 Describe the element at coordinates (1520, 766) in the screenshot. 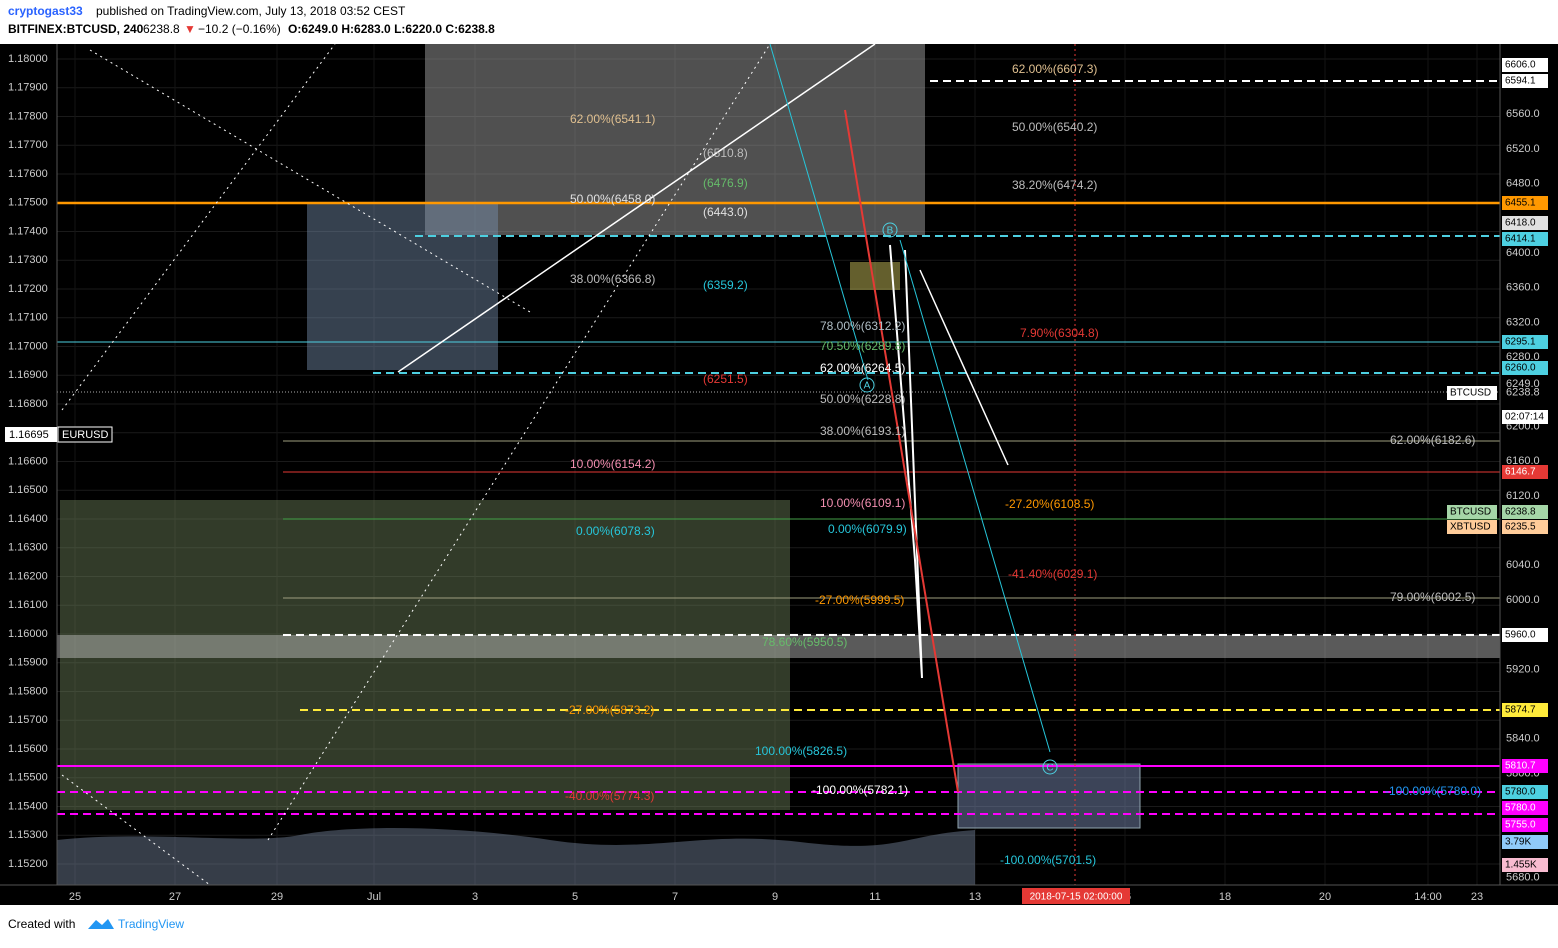

I see `price-tag-text: 5810.7` at that location.